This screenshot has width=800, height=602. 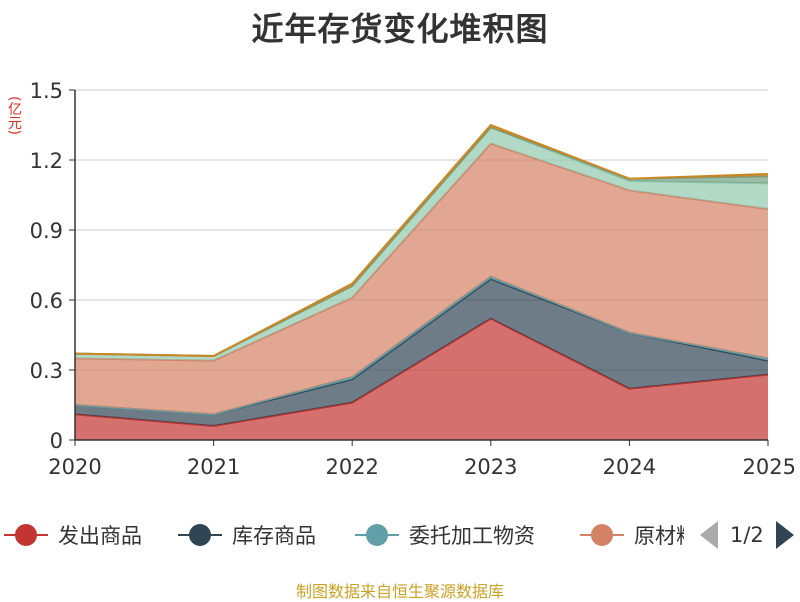 I want to click on chart-title: 近年存货变化堆积图, so click(x=400, y=29).